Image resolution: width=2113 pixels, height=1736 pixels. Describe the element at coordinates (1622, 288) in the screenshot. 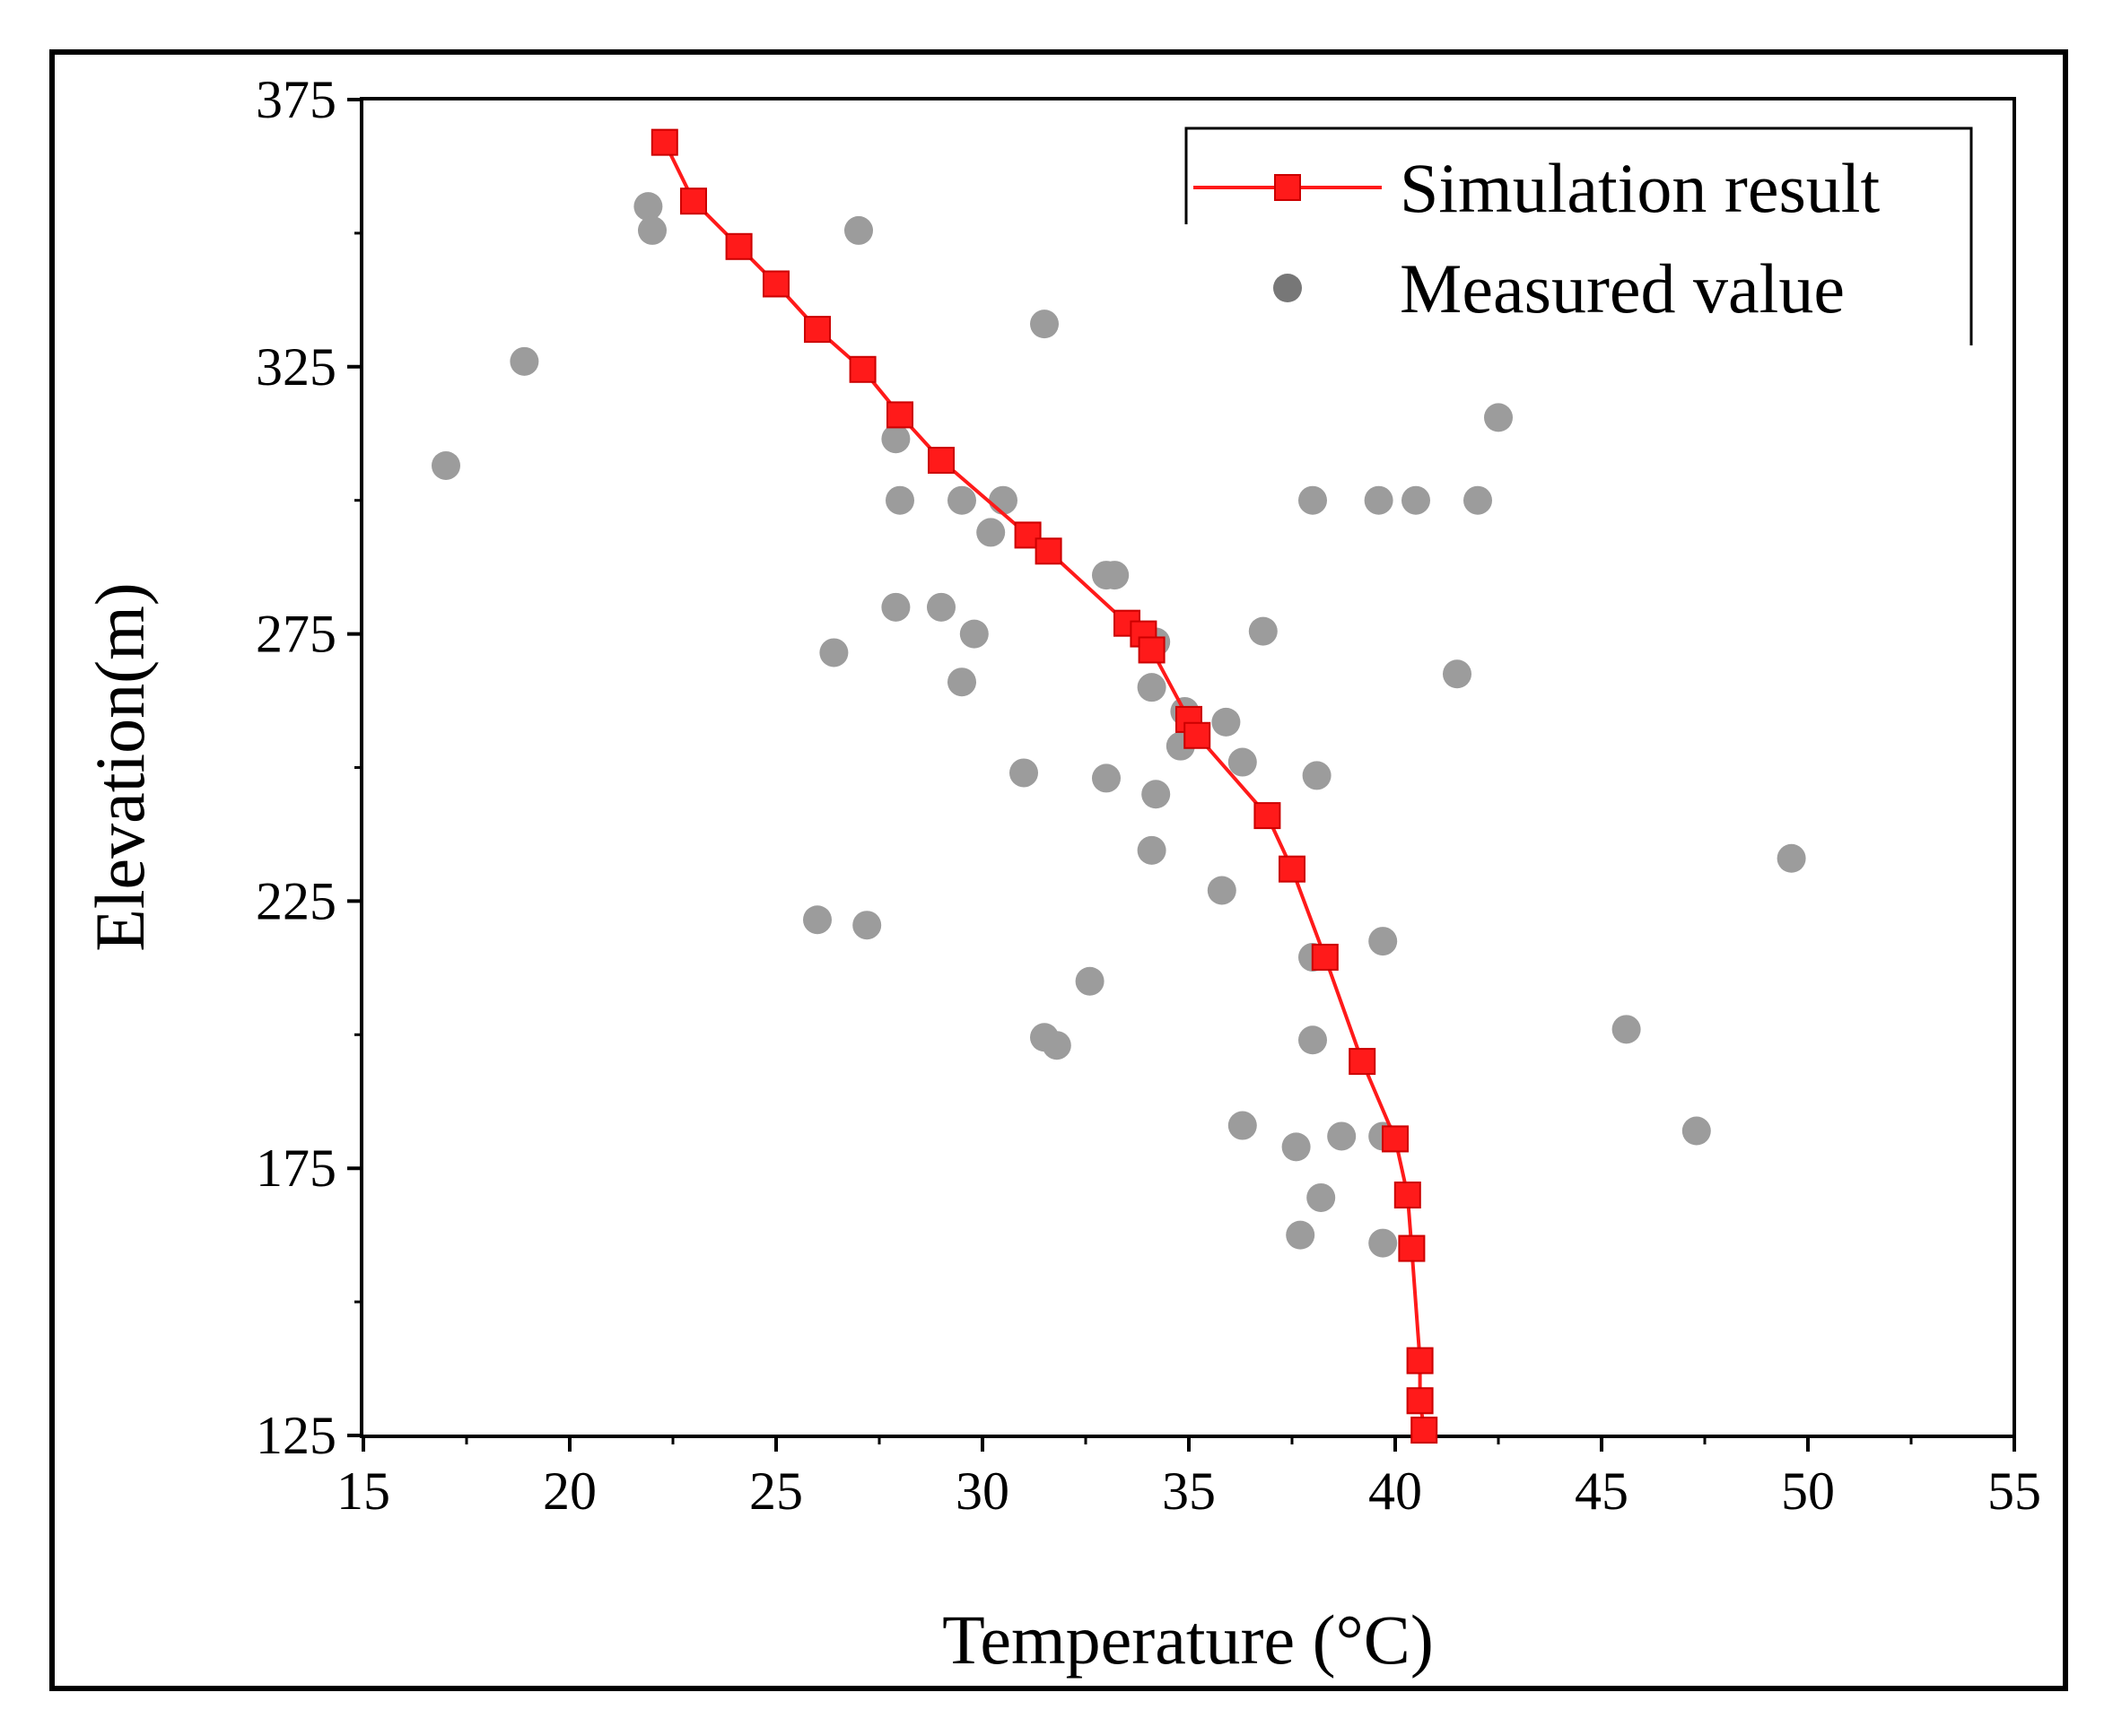

I see `legend-label-measured: Measured value` at that location.